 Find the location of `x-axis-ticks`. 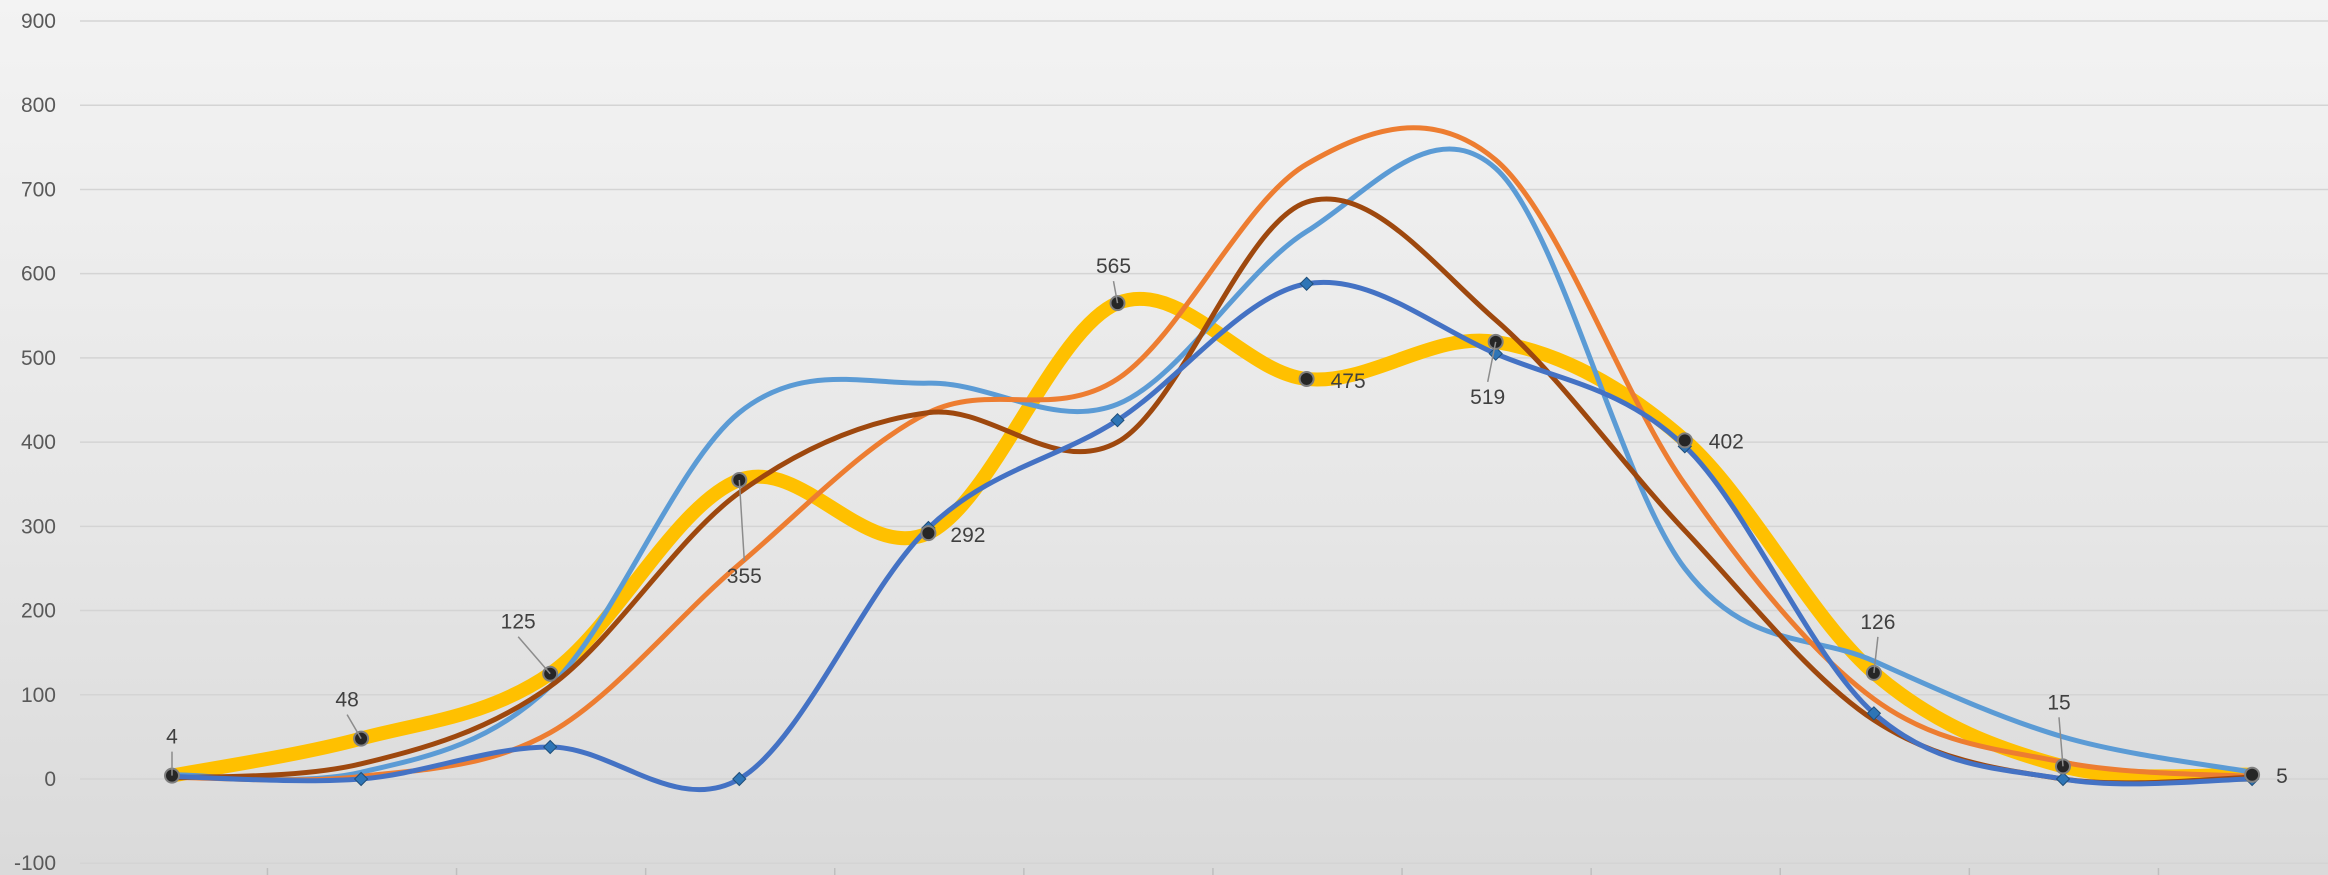

x-axis-ticks is located at coordinates (1213, 871).